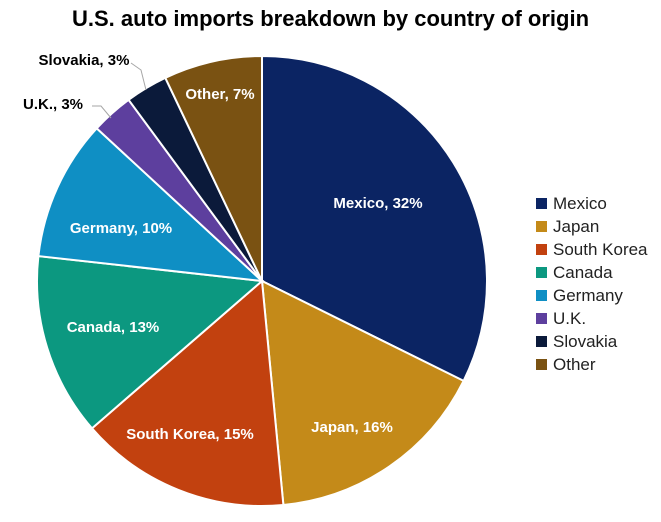 The image size is (661, 522). What do you see at coordinates (592, 318) in the screenshot?
I see `legend-item-u-k: U.K.` at bounding box center [592, 318].